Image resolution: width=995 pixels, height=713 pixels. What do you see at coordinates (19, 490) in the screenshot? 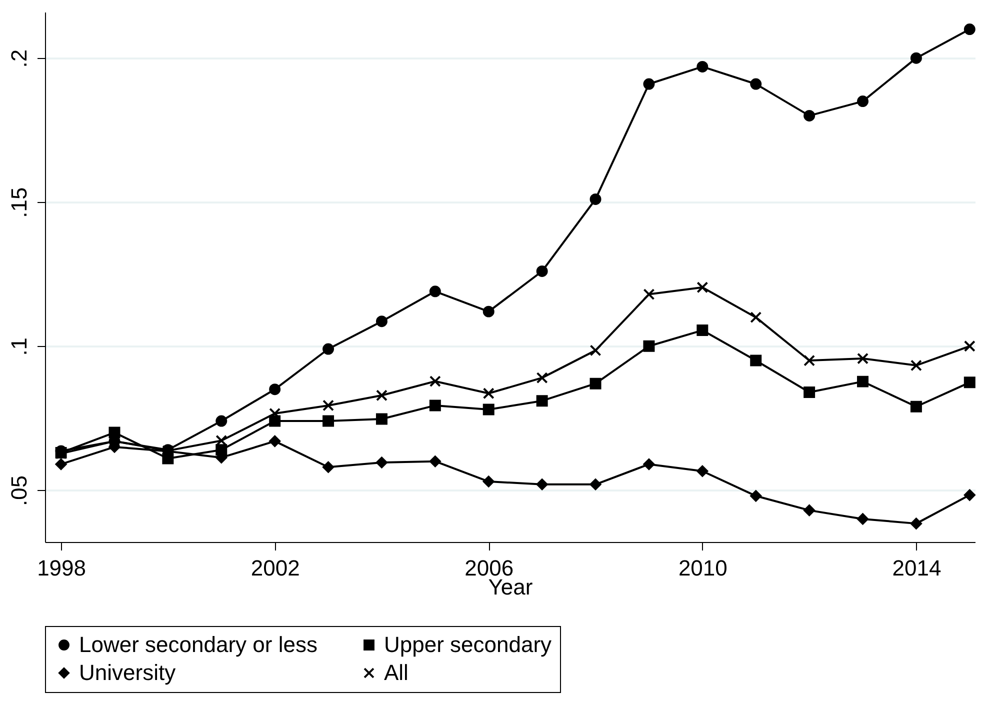
I see `y-tick-label: .05` at bounding box center [19, 490].